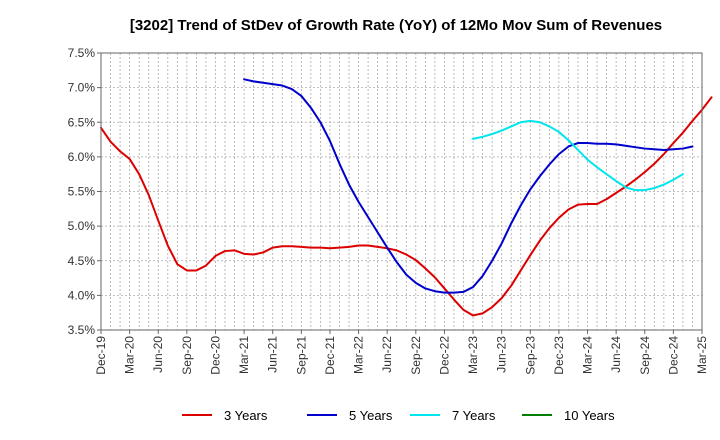 The height and width of the screenshot is (440, 720). What do you see at coordinates (444, 355) in the screenshot?
I see `x-tick-label: Dec-22` at bounding box center [444, 355].